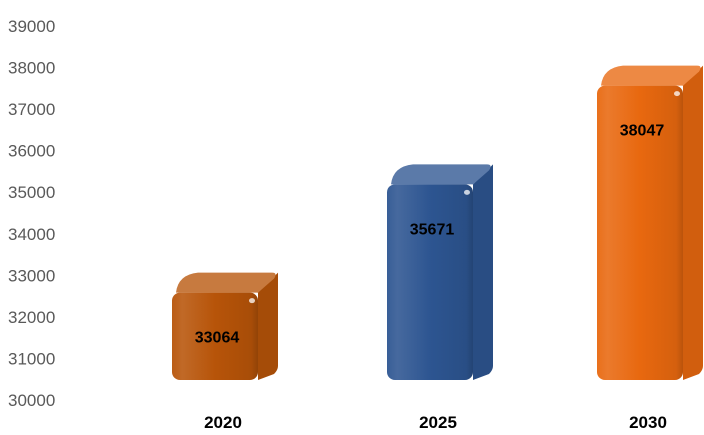 This screenshot has width=704, height=435. Describe the element at coordinates (31, 151) in the screenshot. I see `y-tick-label: 36000` at that location.